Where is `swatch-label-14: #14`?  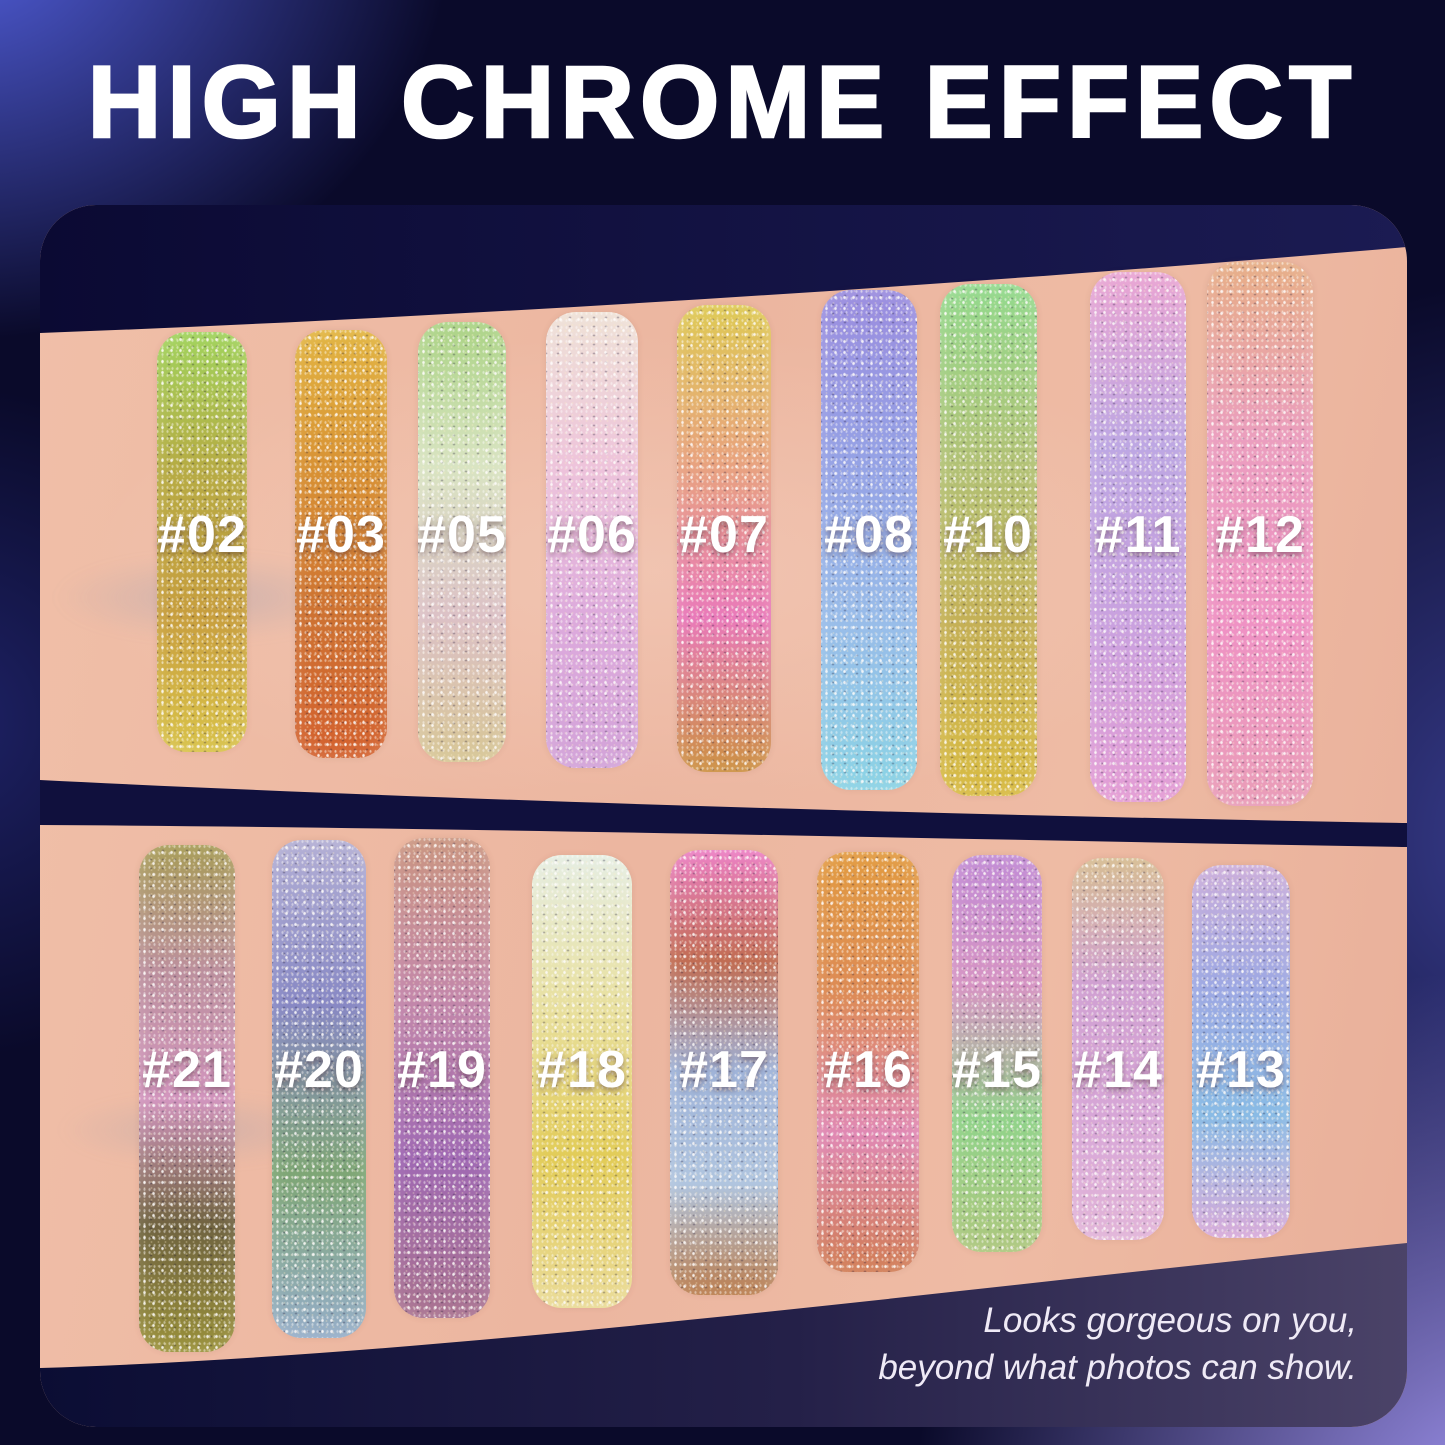 swatch-label-14: #14 is located at coordinates (1118, 1070).